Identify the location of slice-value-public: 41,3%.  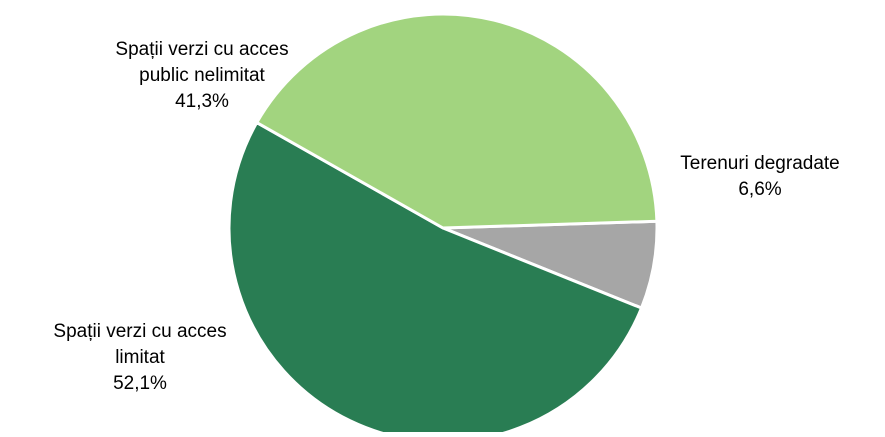
(202, 101).